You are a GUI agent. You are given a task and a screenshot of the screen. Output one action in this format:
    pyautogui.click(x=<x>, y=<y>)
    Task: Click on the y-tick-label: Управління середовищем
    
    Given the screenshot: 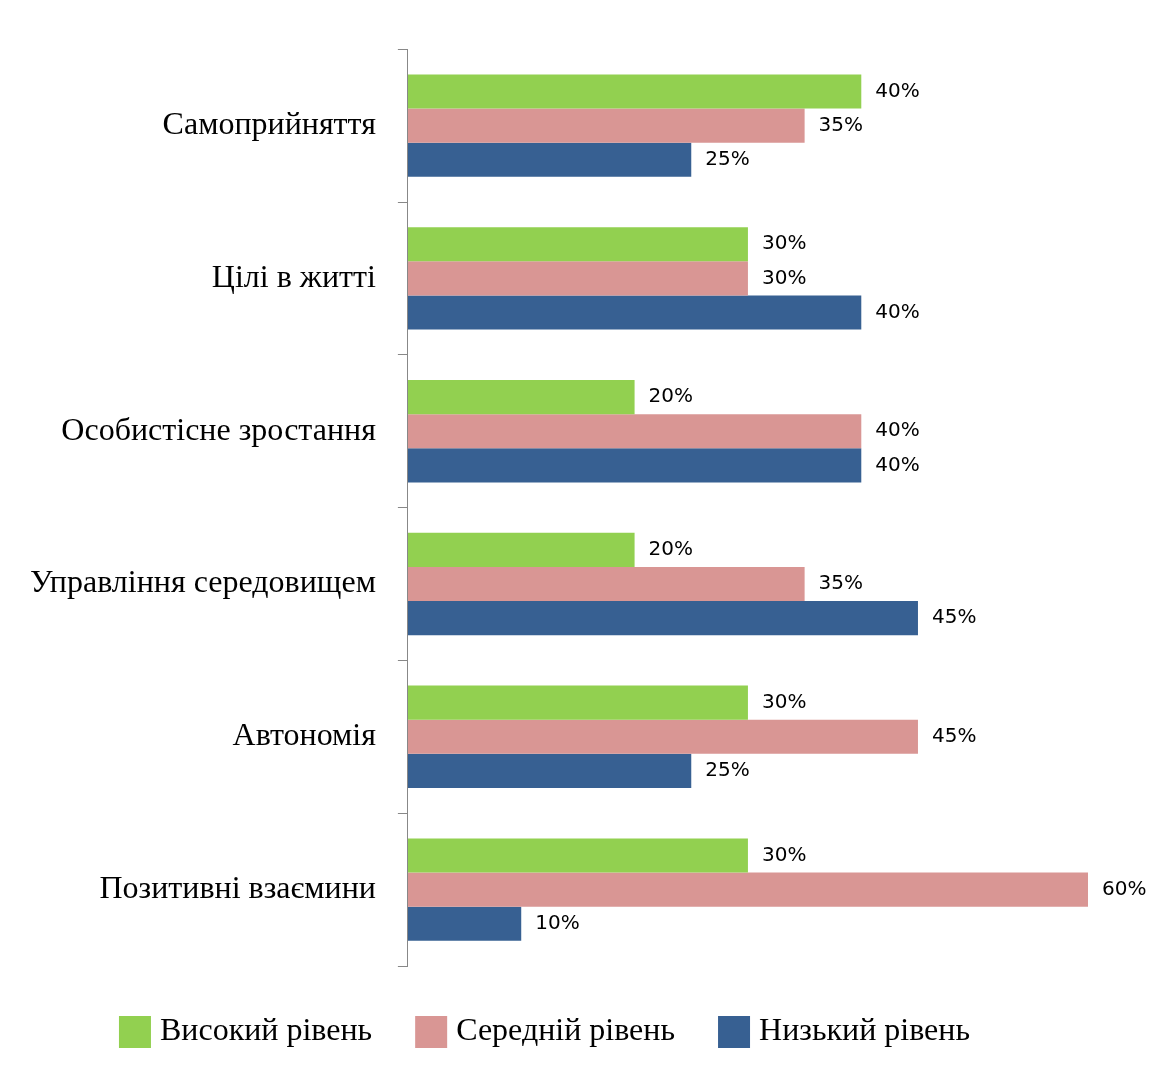 What is the action you would take?
    pyautogui.click(x=203, y=581)
    